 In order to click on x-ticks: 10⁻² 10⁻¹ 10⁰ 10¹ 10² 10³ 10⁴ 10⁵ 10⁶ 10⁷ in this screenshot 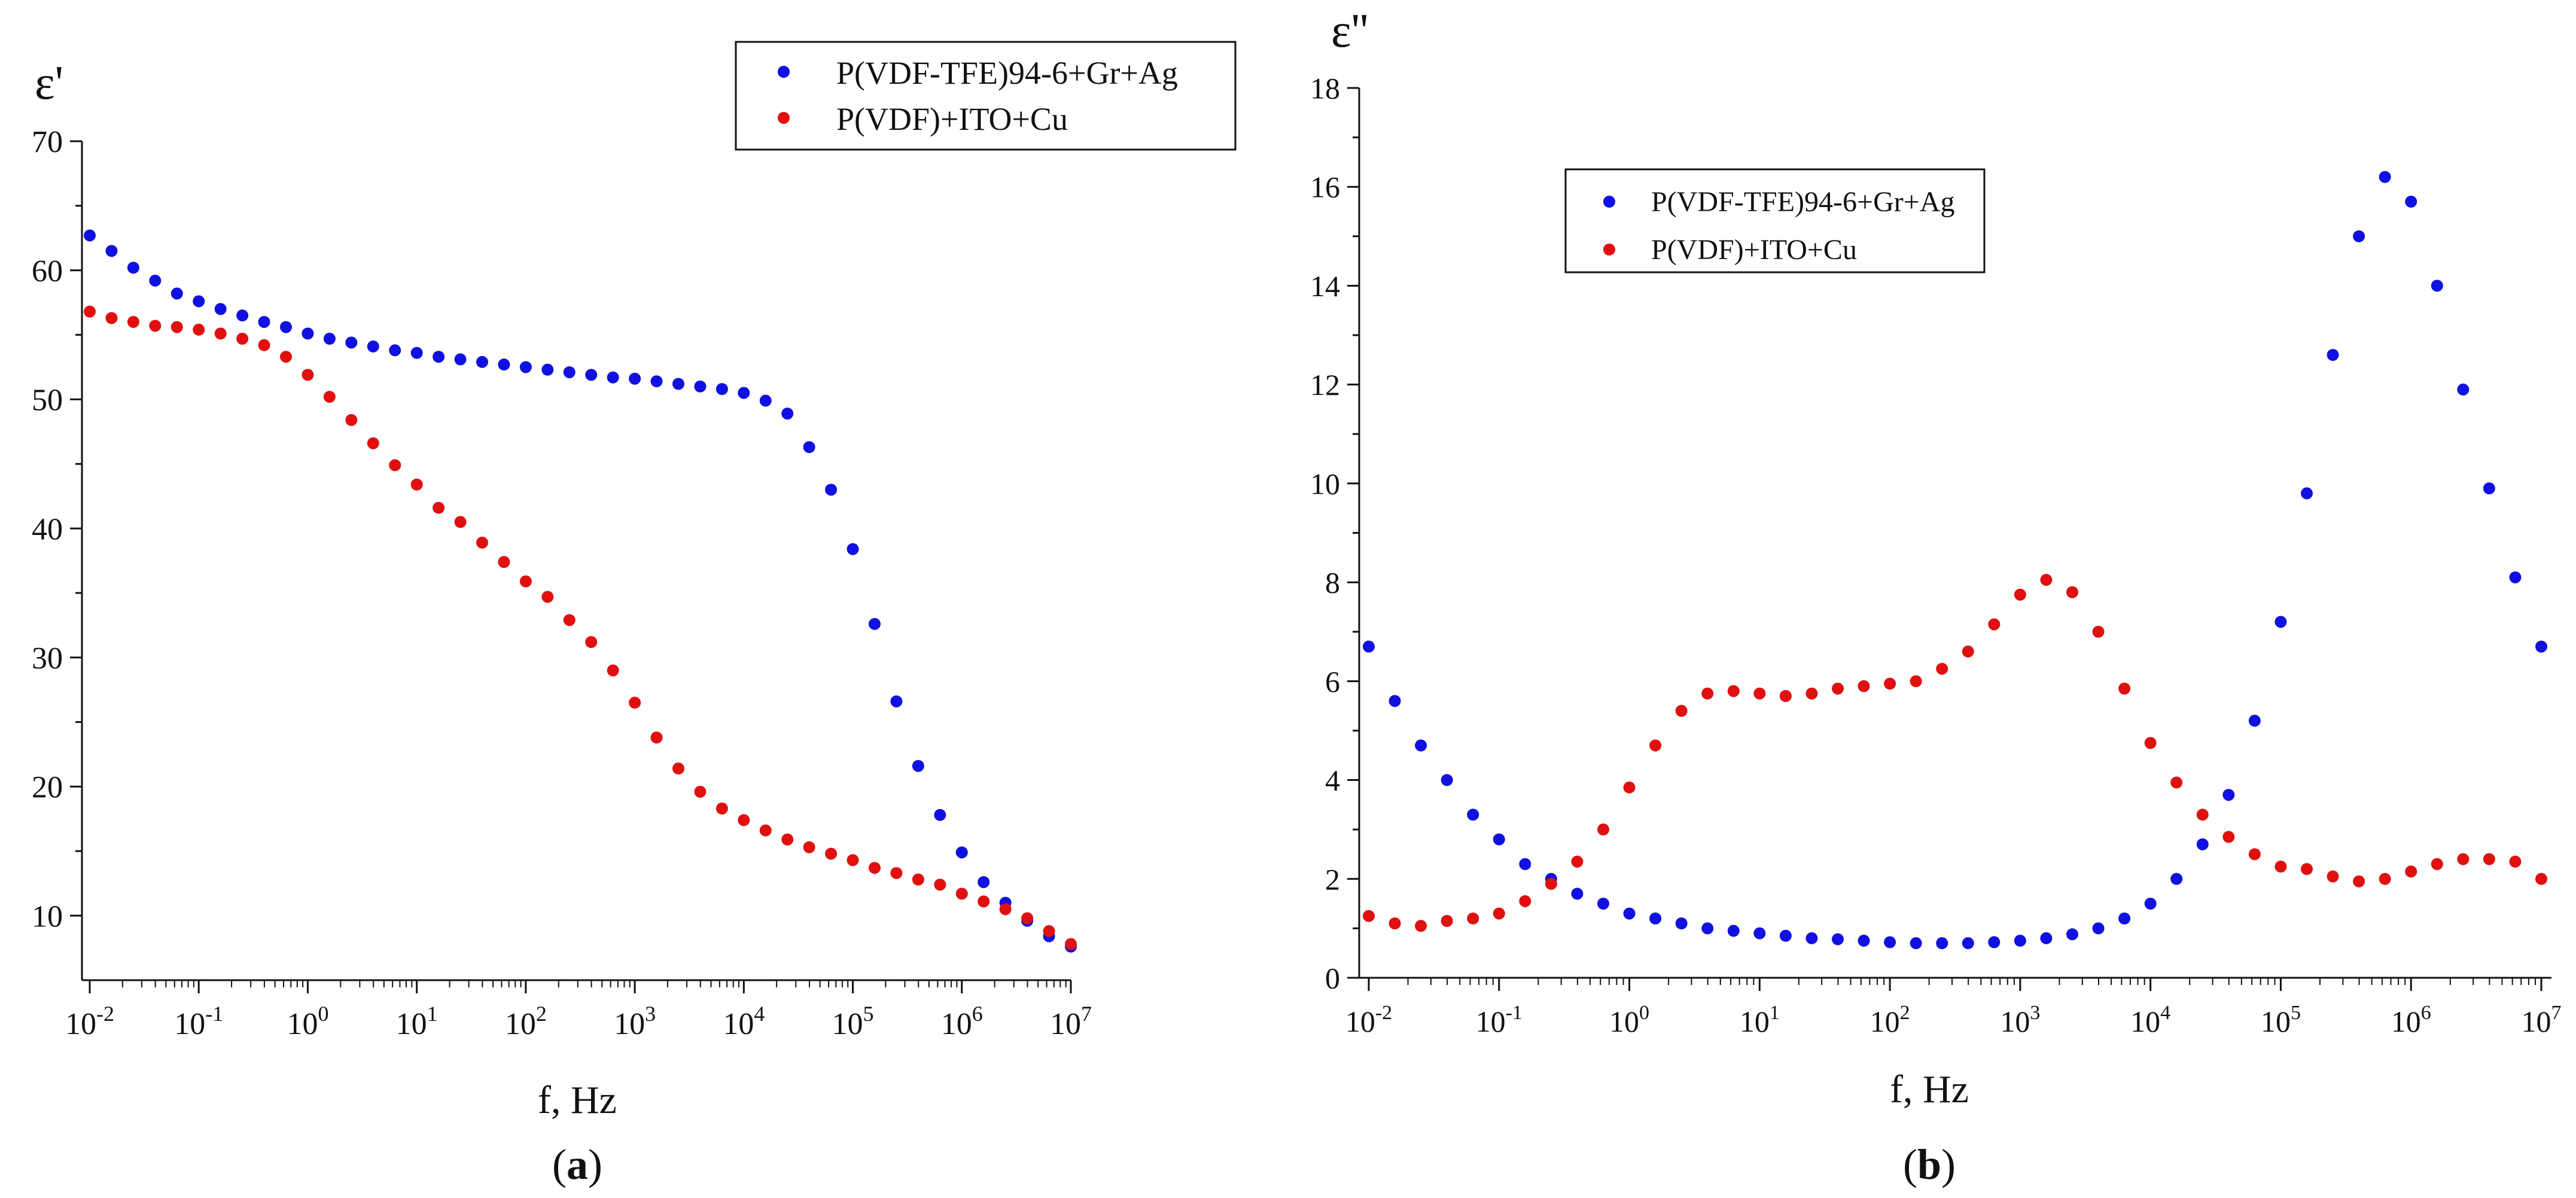, I will do `click(1953, 1008)`.